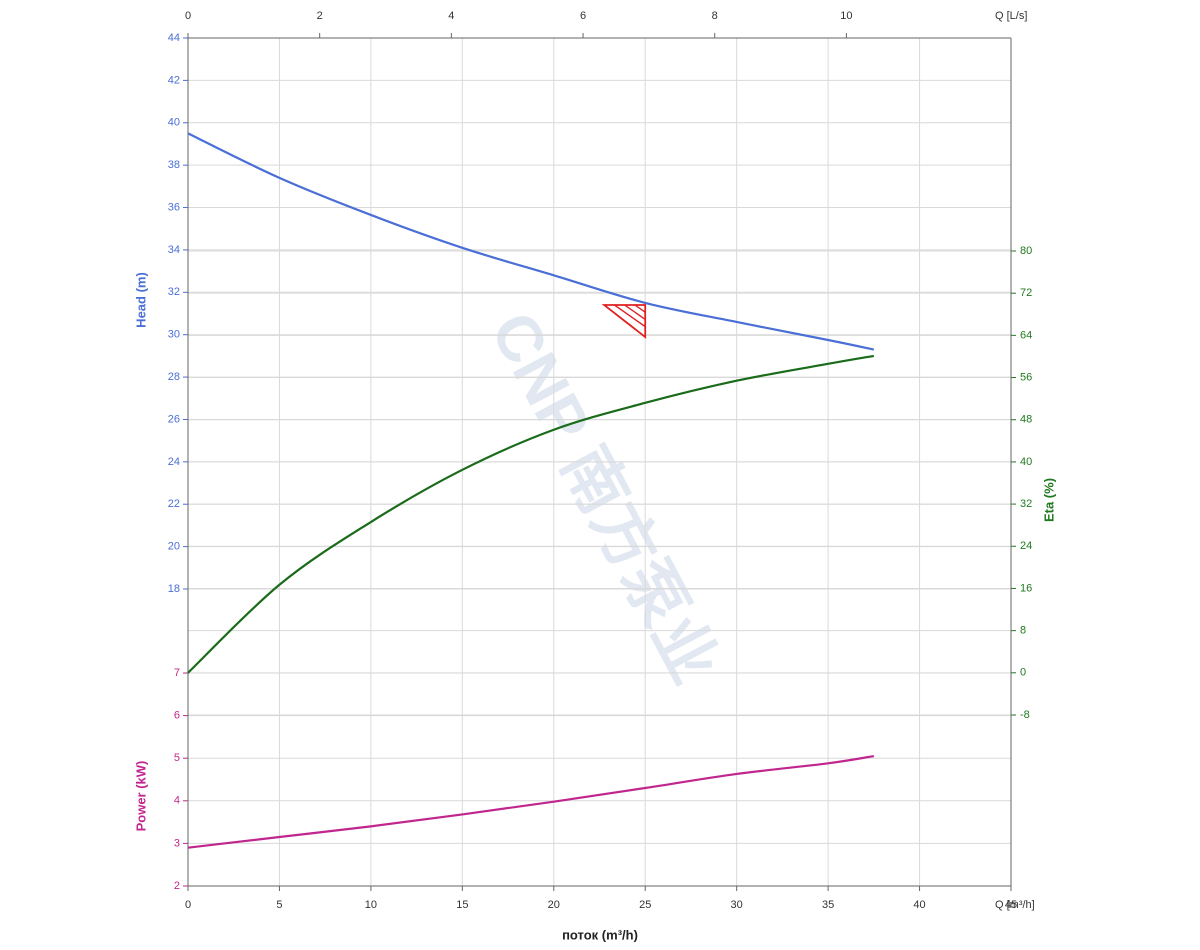 This screenshot has height=950, width=1200. I want to click on x-tick-label: 20, so click(554, 905).